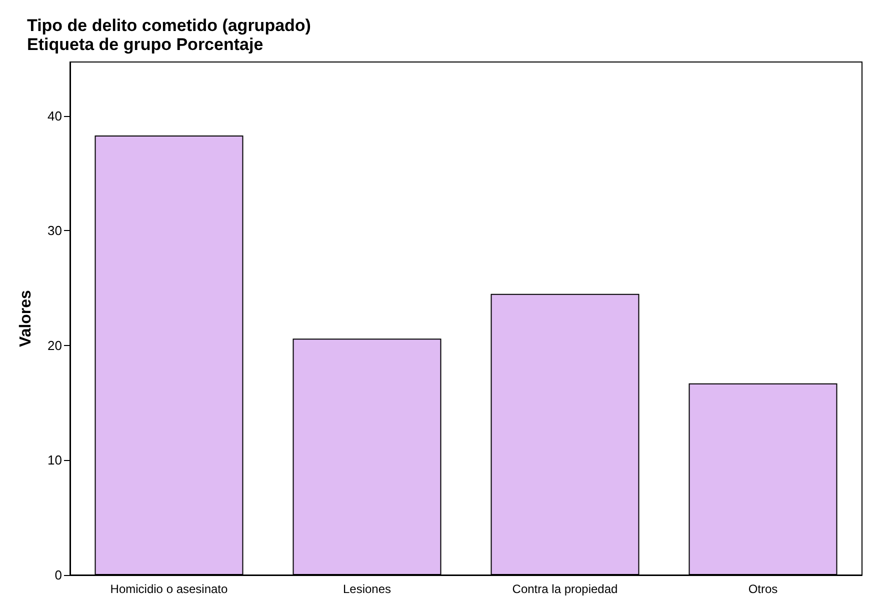  Describe the element at coordinates (763, 589) in the screenshot. I see `x-tick-label: Otros` at that location.